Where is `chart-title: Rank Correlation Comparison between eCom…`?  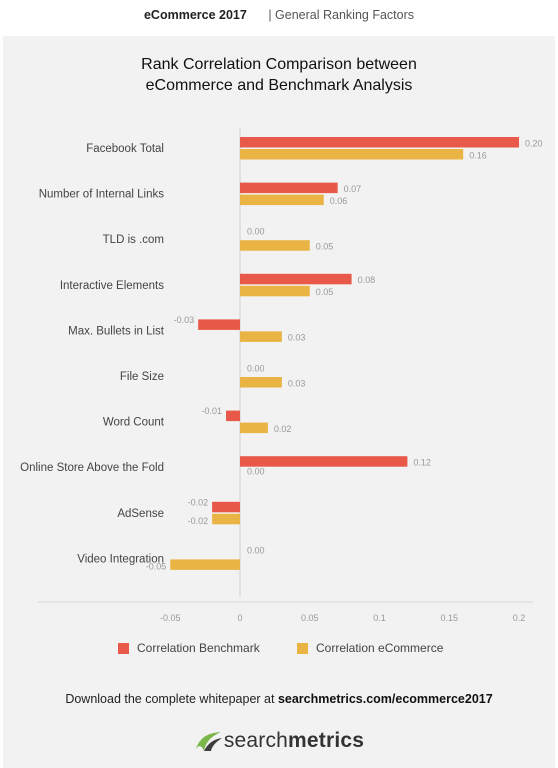
chart-title: Rank Correlation Comparison between eCom… is located at coordinates (279, 75).